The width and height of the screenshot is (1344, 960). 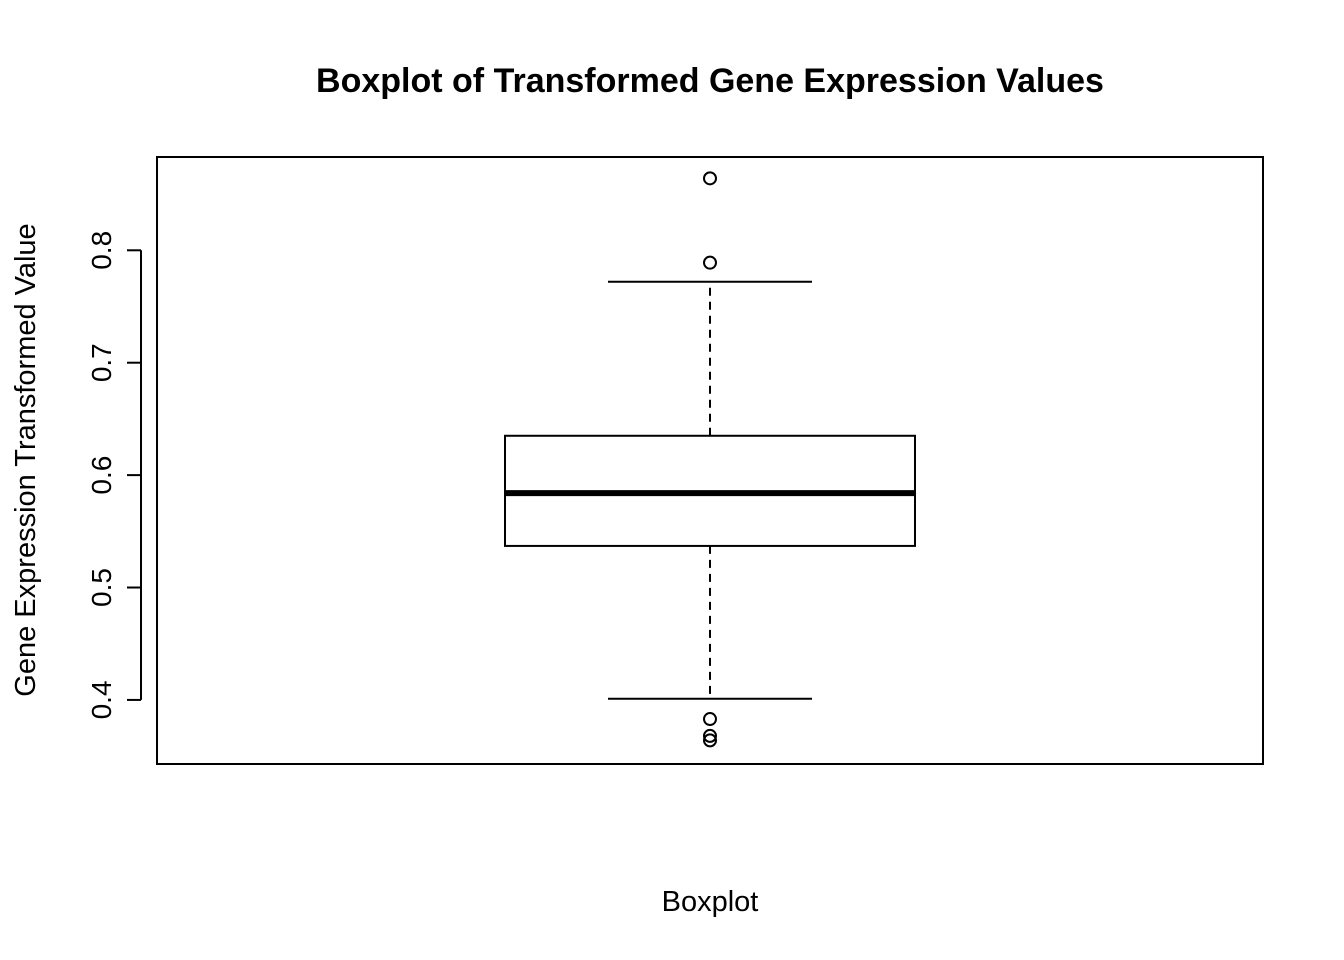 I want to click on y-tick-label: 0.4, so click(x=101, y=699).